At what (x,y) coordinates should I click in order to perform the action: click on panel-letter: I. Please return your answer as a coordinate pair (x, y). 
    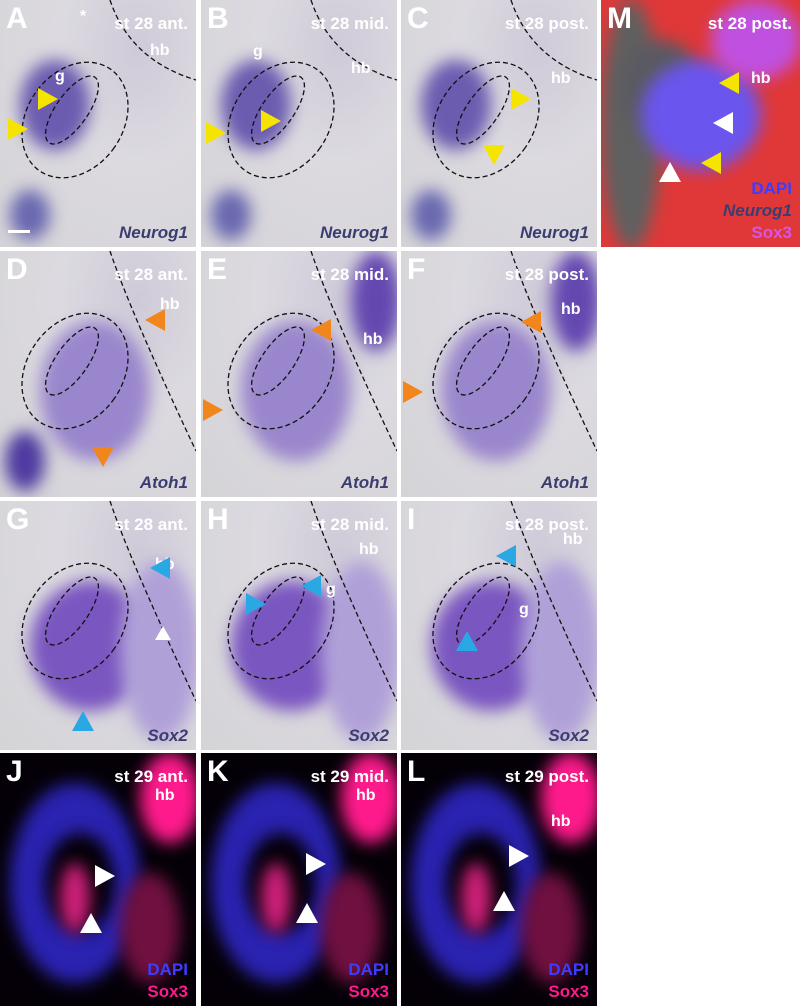
    Looking at the image, I should click on (411, 519).